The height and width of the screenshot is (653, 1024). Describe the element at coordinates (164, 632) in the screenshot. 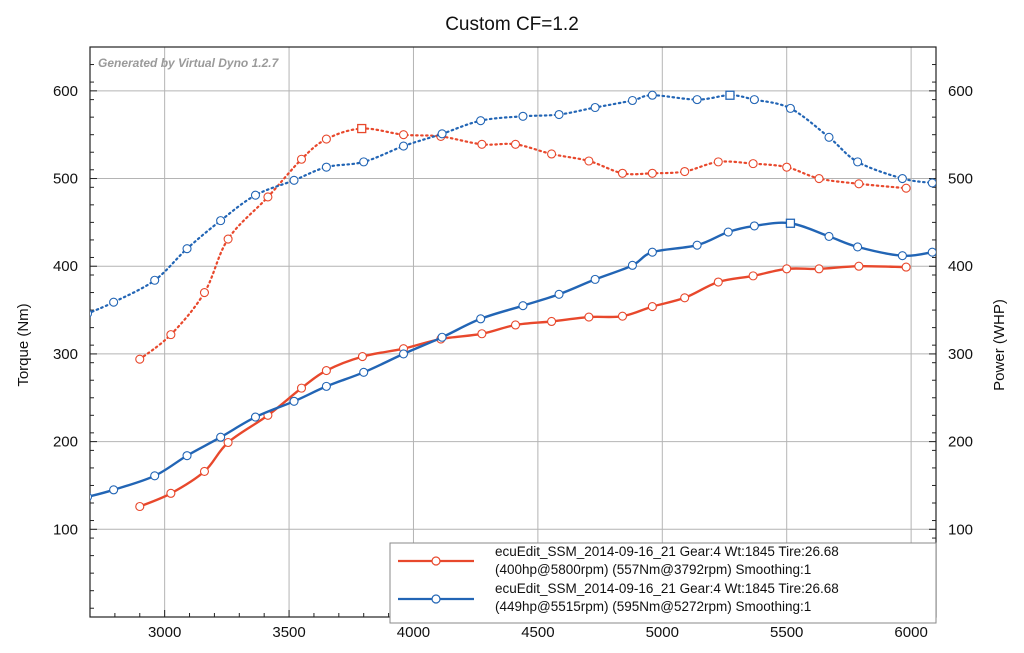

I see `x-tick-label: 3000` at that location.